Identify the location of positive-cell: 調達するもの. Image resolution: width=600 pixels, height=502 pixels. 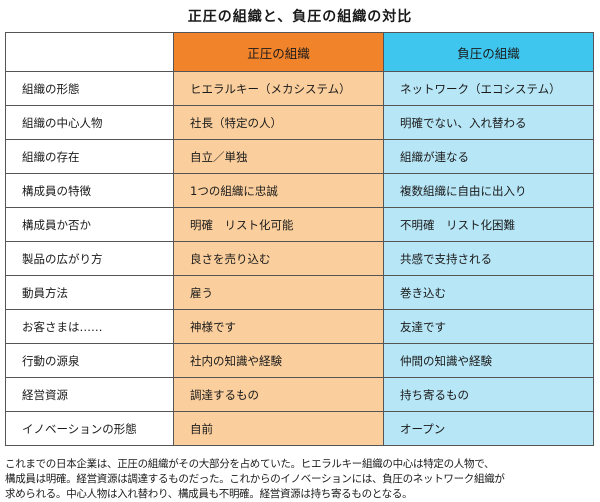
(278, 394).